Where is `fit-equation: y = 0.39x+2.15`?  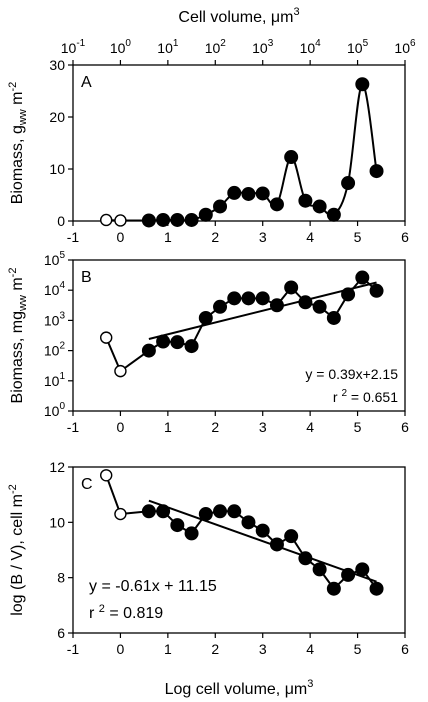
fit-equation: y = 0.39x+2.15 is located at coordinates (351, 374).